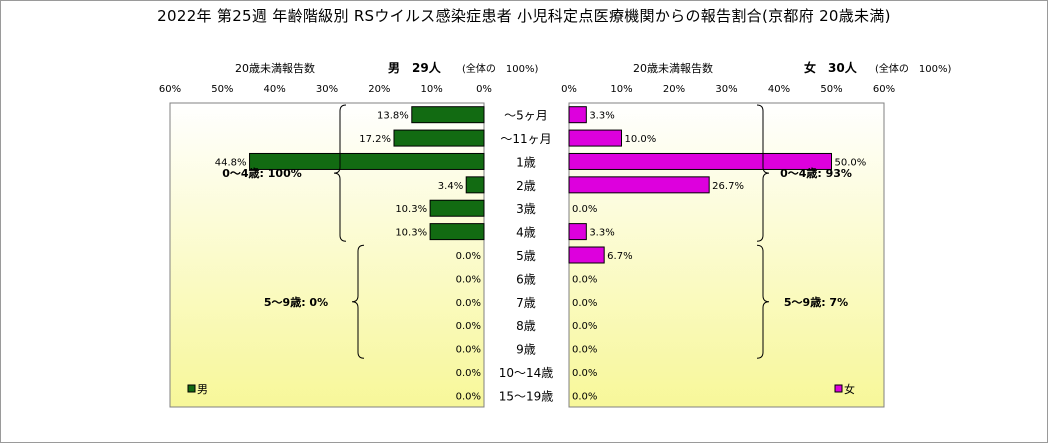 Image resolution: width=1048 pixels, height=443 pixels. I want to click on female-group-label: 0～4歳: 93%, so click(816, 173).